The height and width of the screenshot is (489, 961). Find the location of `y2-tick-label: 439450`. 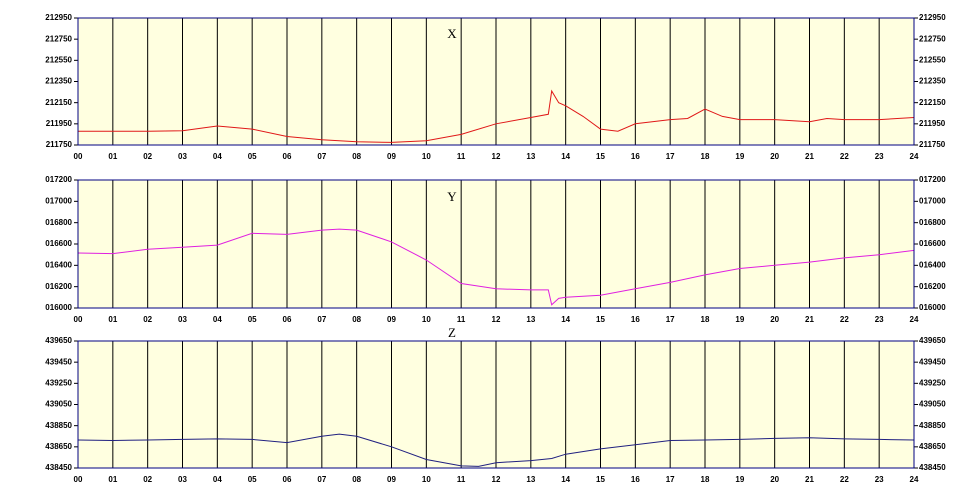

y2-tick-label: 439450 is located at coordinates (932, 361).